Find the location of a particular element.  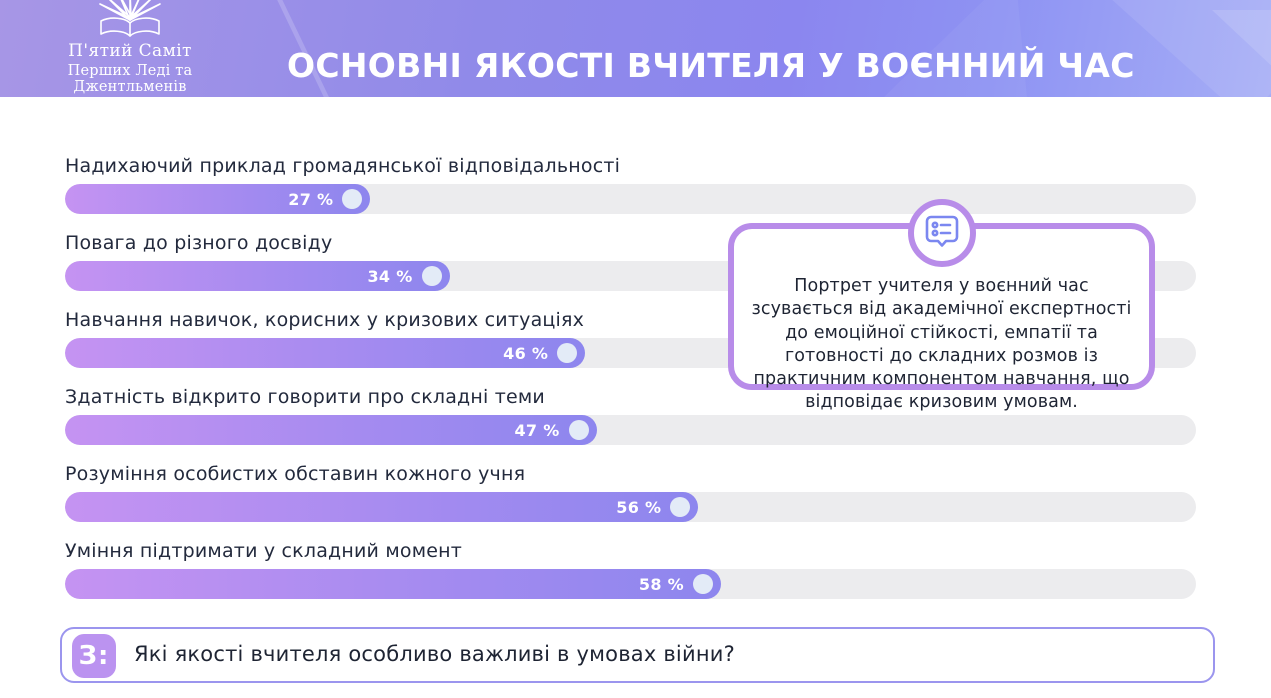

bar-value-label: 34 % is located at coordinates (390, 276).